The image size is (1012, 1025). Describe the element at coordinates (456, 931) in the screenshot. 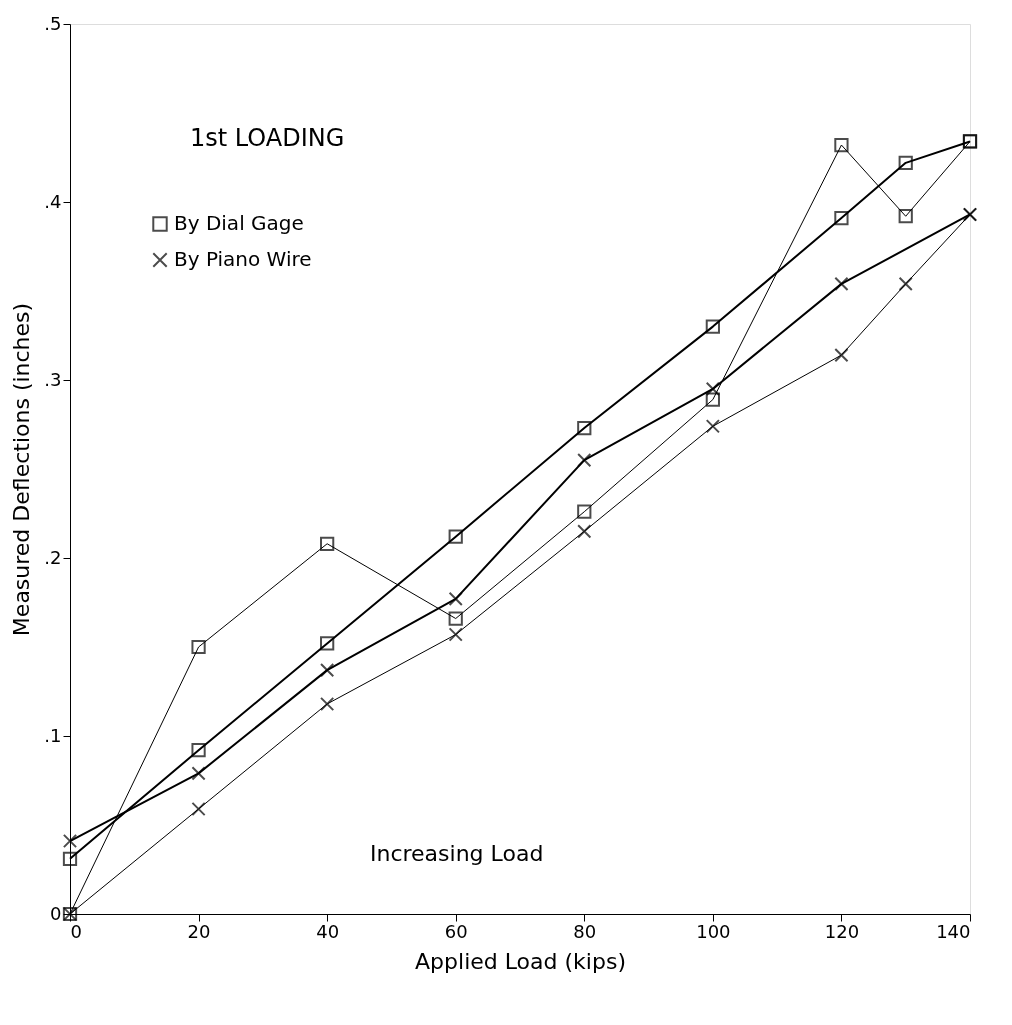

I see `x-tick-label: 60` at that location.